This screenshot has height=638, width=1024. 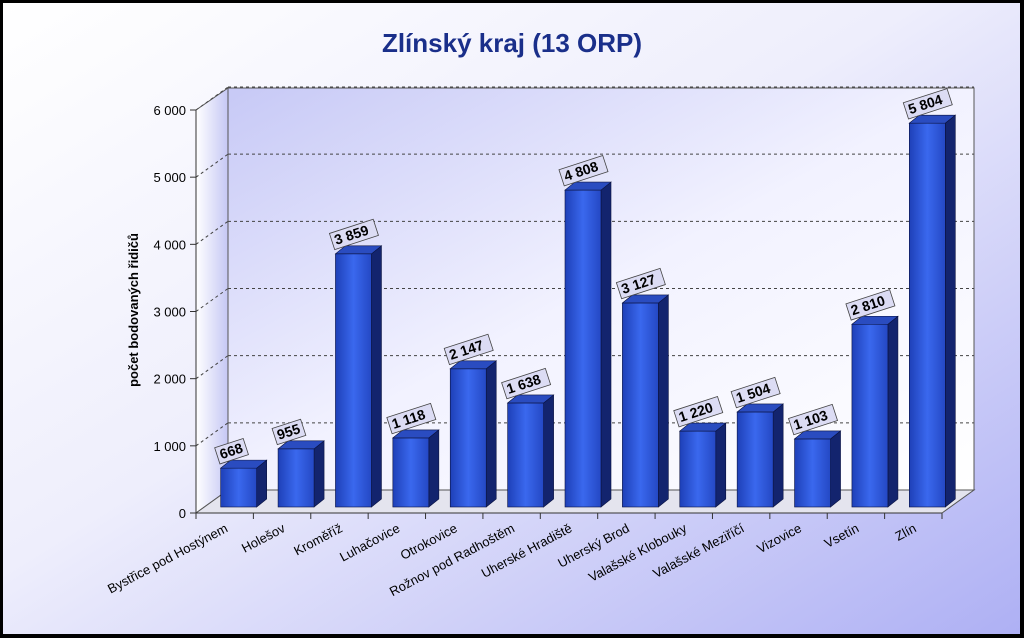 I want to click on y-tick-label: 1 000, so click(x=169, y=446).